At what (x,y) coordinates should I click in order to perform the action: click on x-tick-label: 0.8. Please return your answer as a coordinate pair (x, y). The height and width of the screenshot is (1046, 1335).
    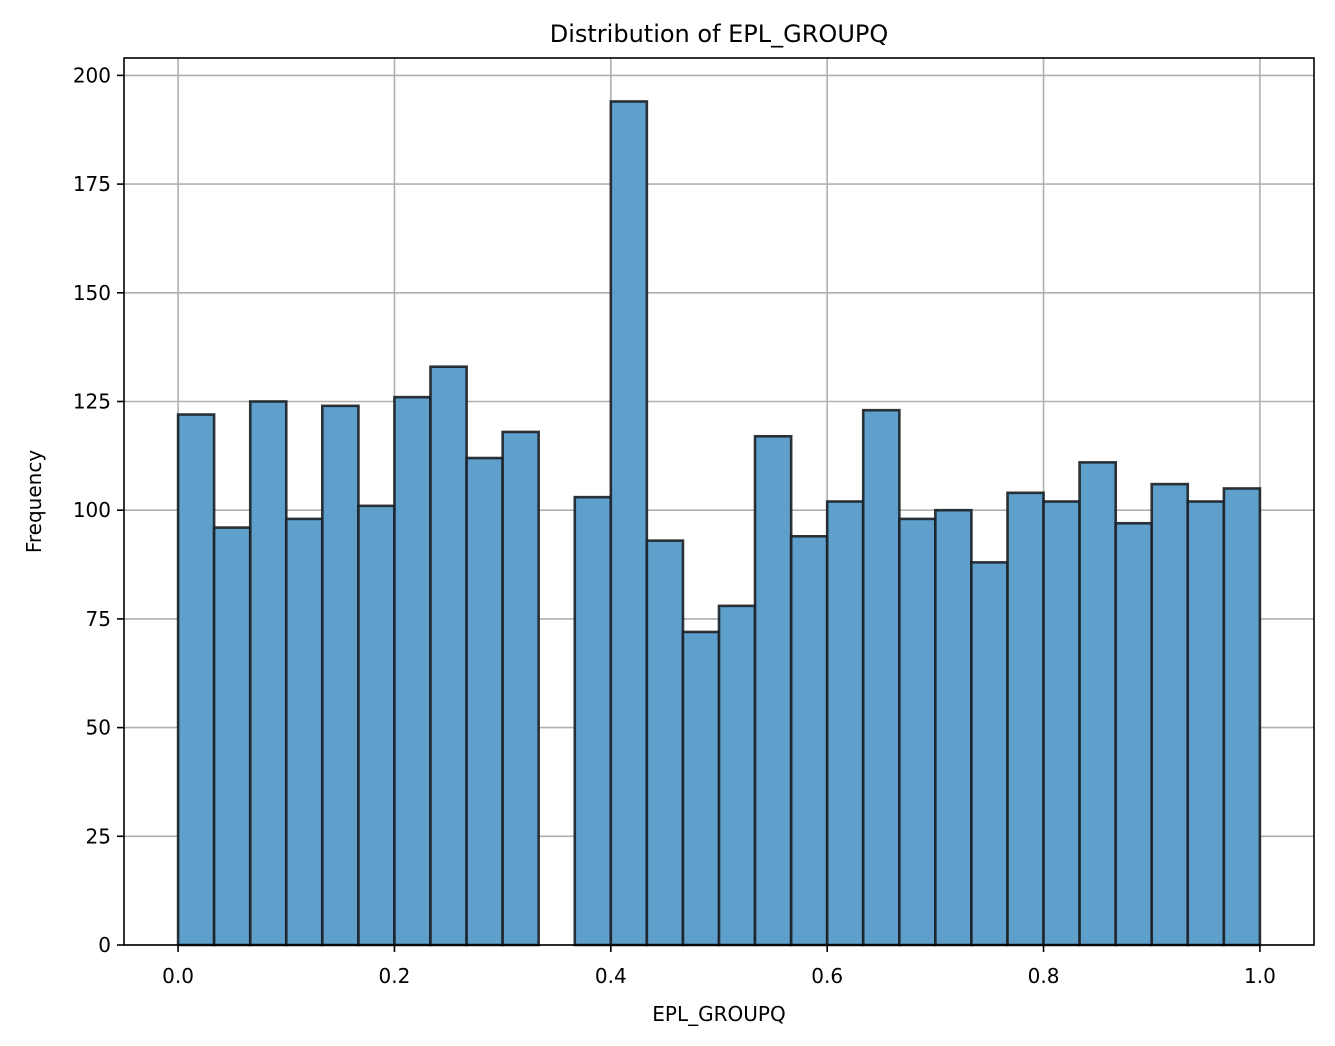
    Looking at the image, I should click on (1044, 976).